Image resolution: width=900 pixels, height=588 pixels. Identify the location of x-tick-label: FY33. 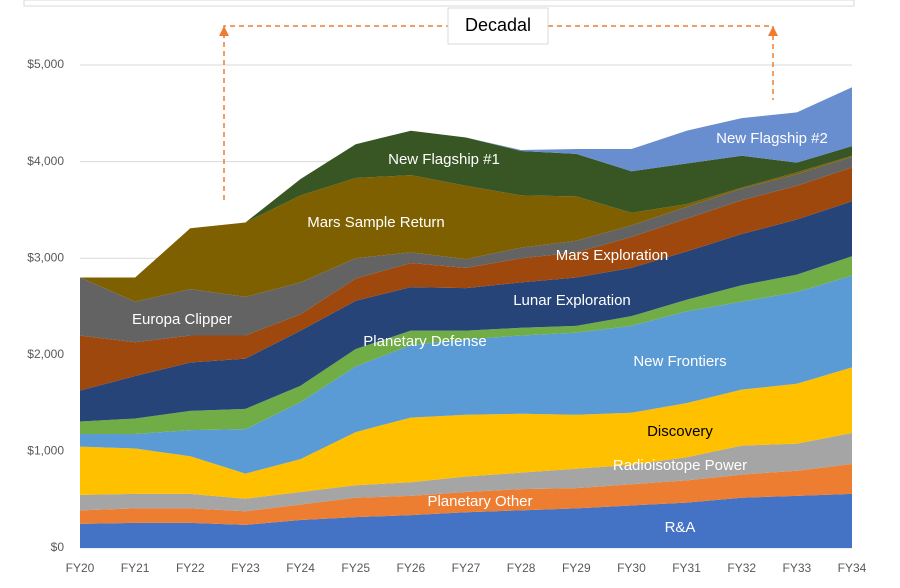
(797, 568).